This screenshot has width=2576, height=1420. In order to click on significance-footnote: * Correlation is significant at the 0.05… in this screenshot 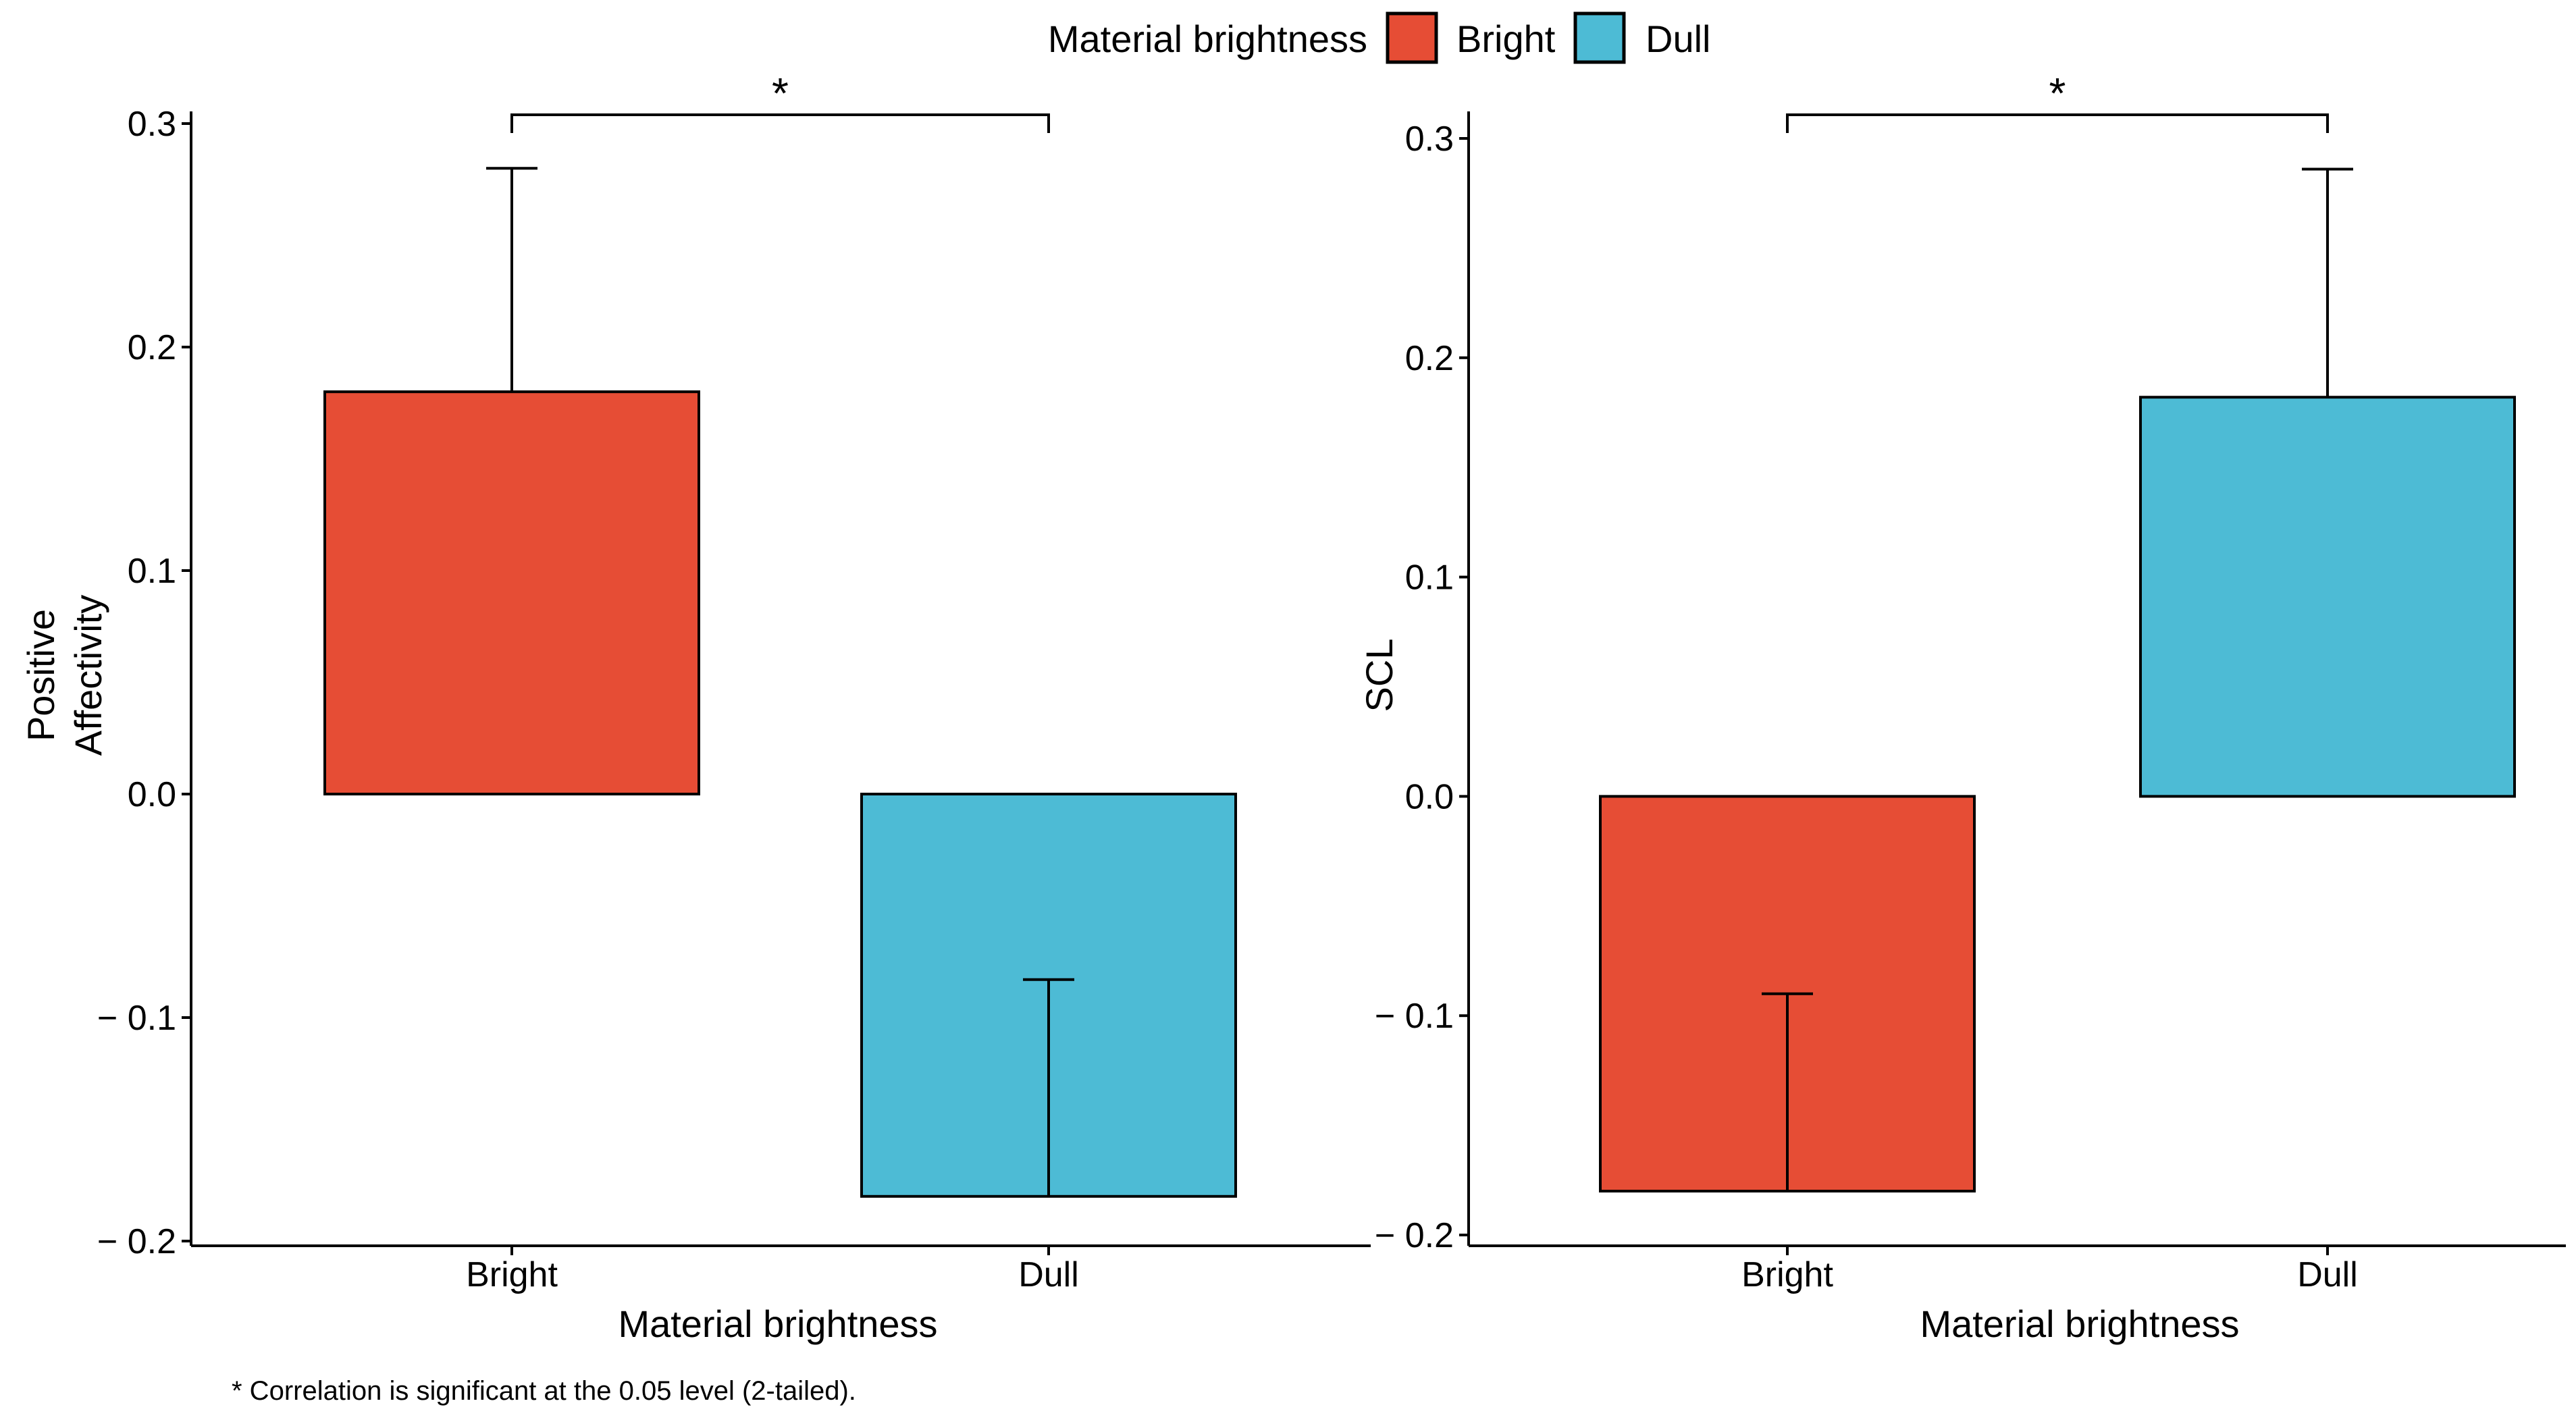, I will do `click(544, 1391)`.